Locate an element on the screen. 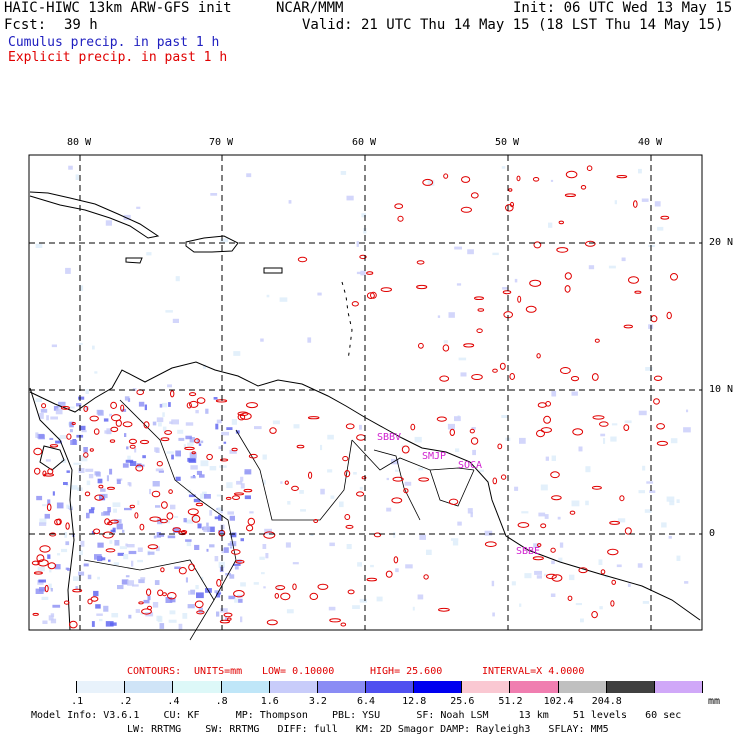 Image resolution: width=740 pixels, height=740 pixels. forecast-label: Fcst: is located at coordinates (25, 25).